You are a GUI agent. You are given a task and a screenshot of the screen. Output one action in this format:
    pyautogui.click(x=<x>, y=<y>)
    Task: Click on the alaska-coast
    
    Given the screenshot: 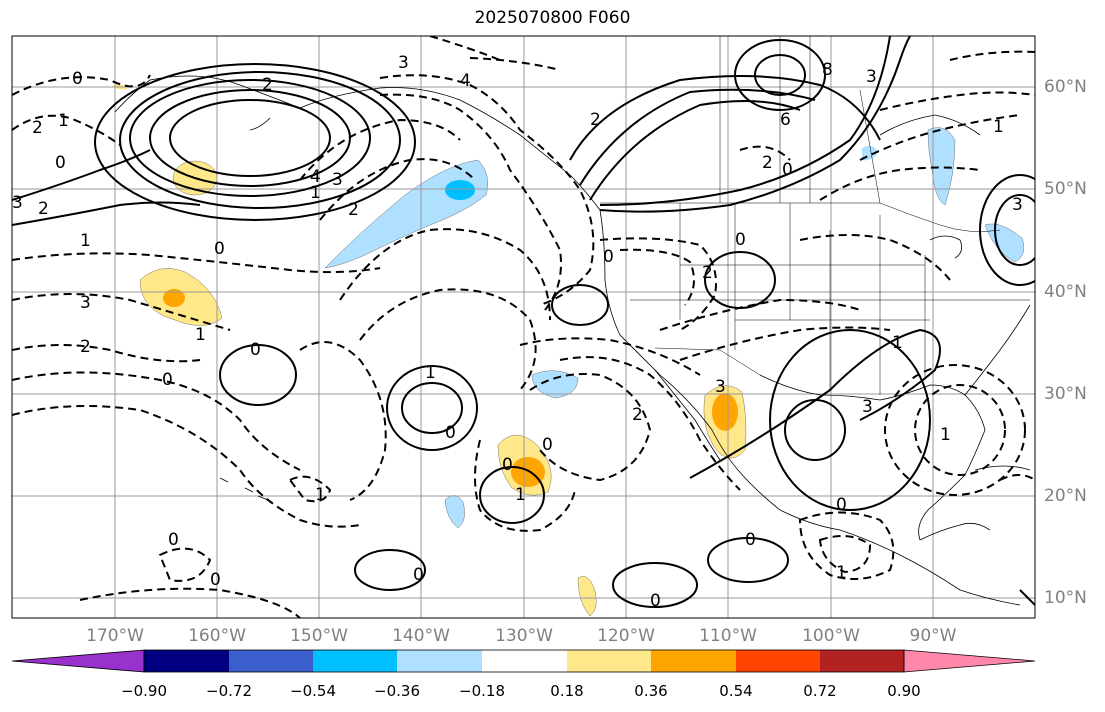 What is the action you would take?
    pyautogui.click(x=375, y=143)
    